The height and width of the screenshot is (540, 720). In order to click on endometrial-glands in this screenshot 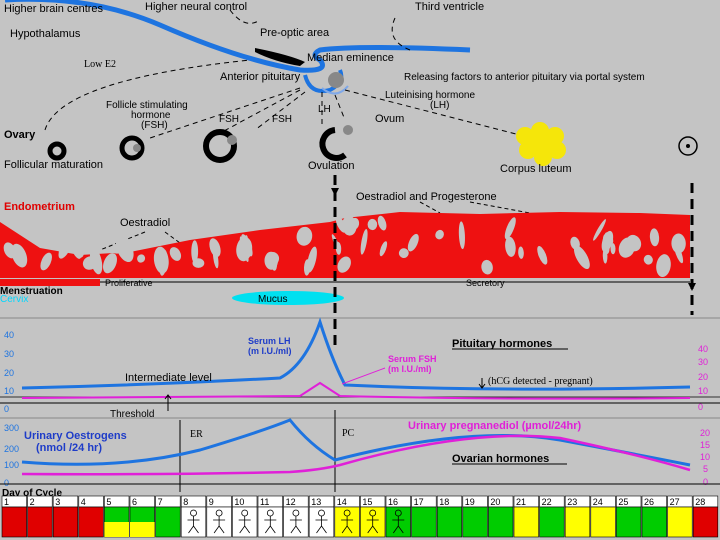, I will do `click(344, 246)`.